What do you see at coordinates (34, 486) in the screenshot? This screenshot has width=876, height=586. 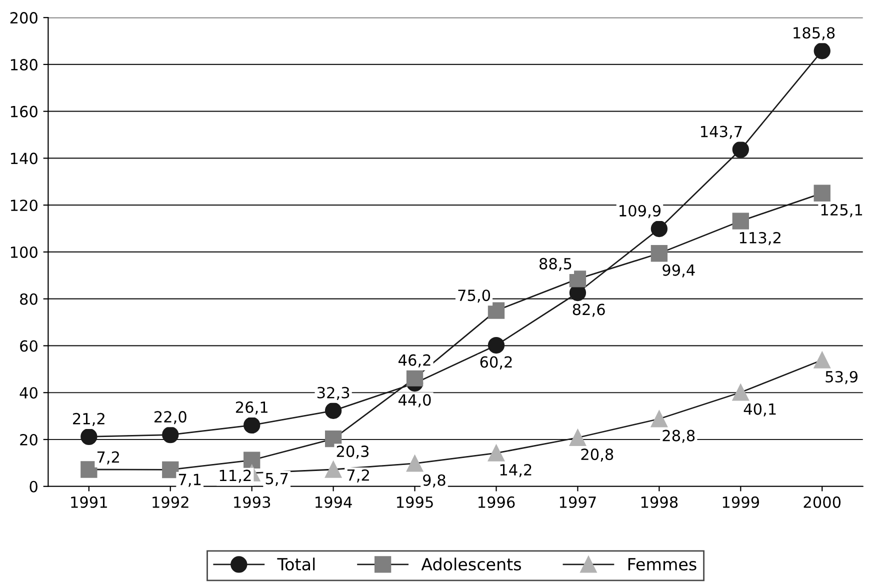 I see `y-tick-label: 0` at bounding box center [34, 486].